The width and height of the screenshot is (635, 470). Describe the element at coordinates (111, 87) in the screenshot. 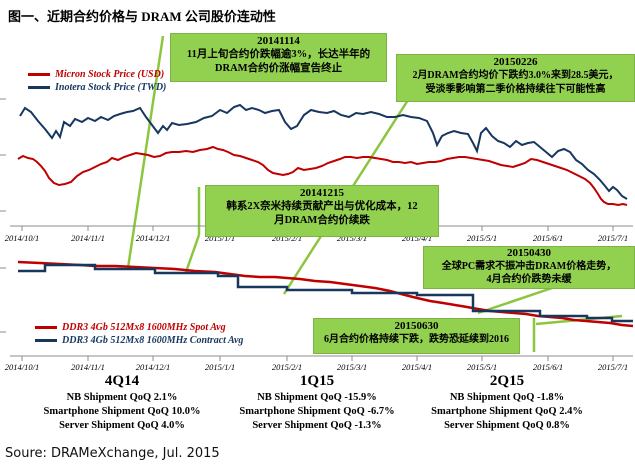

I see `legend-label: Inotera Stock Price (TWD)` at that location.